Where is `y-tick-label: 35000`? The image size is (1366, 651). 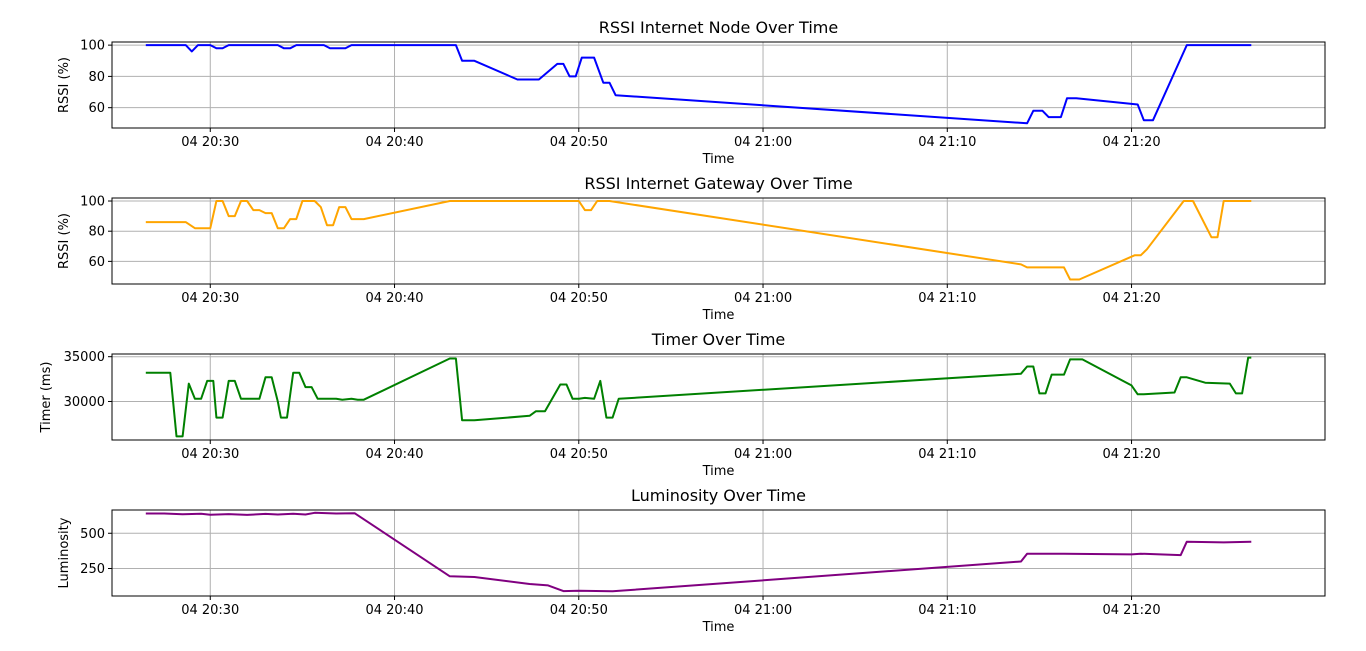 y-tick-label: 35000 is located at coordinates (84, 357).